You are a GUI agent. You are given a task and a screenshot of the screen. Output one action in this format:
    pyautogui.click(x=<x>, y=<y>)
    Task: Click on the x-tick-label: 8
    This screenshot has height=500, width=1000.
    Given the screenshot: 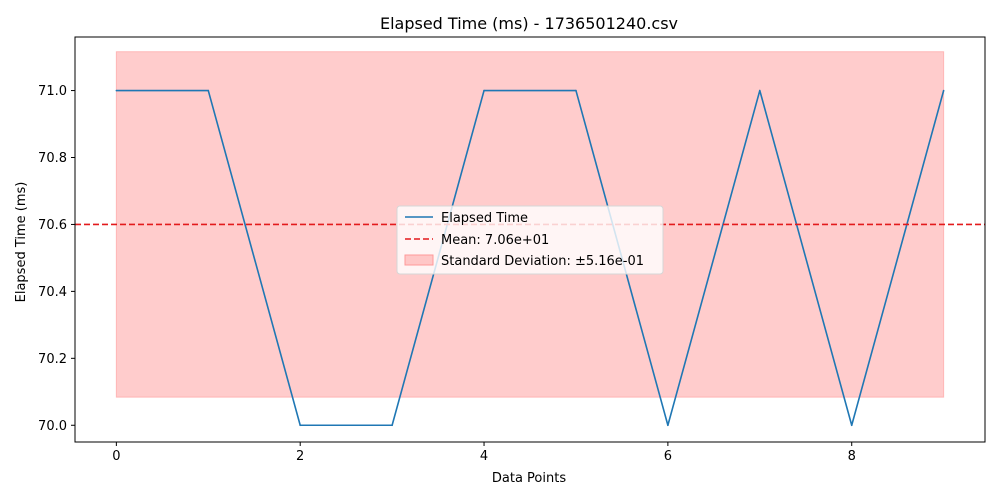 What is the action you would take?
    pyautogui.click(x=852, y=456)
    